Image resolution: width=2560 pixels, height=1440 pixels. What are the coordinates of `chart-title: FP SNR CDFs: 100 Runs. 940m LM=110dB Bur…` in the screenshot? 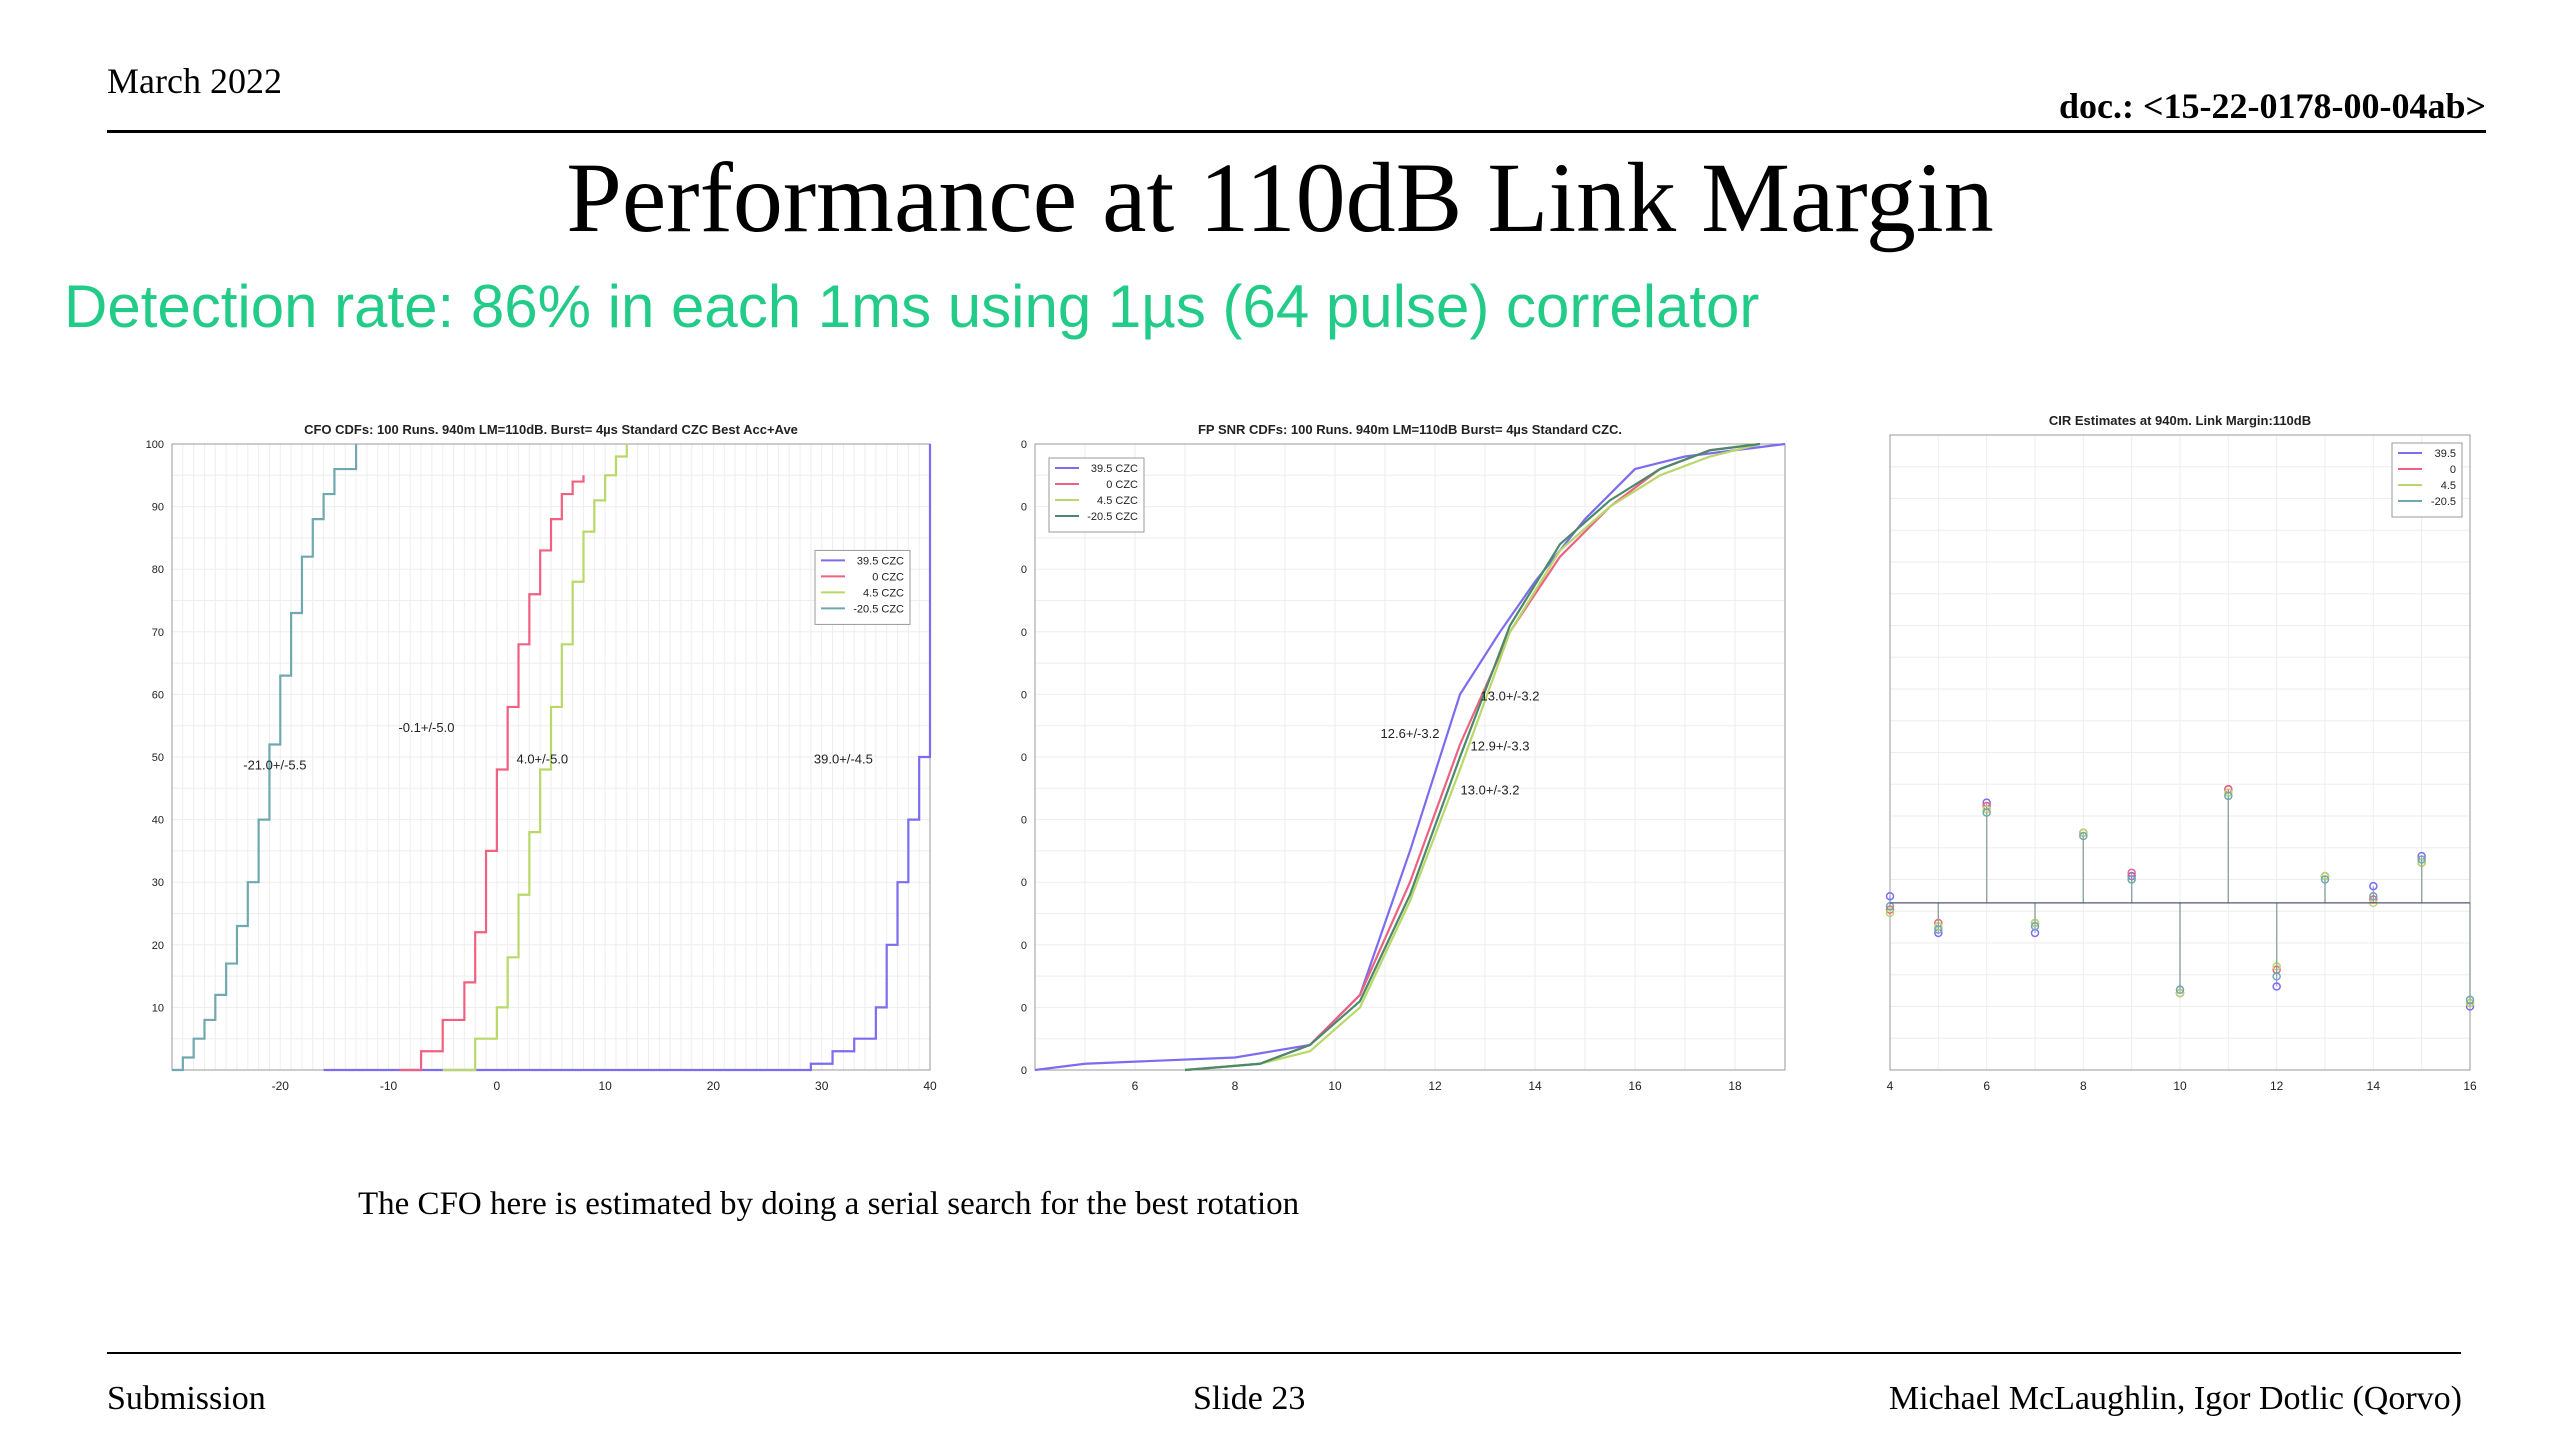 It's located at (1410, 429).